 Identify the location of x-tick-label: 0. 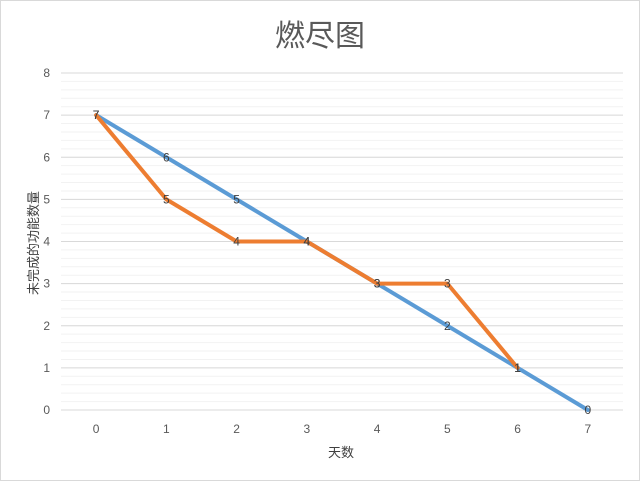
(96, 429).